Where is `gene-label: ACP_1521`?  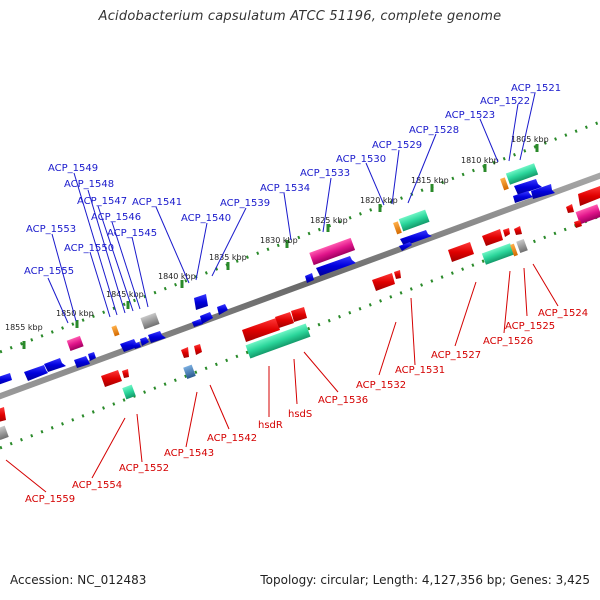 gene-label: ACP_1521 is located at coordinates (536, 88).